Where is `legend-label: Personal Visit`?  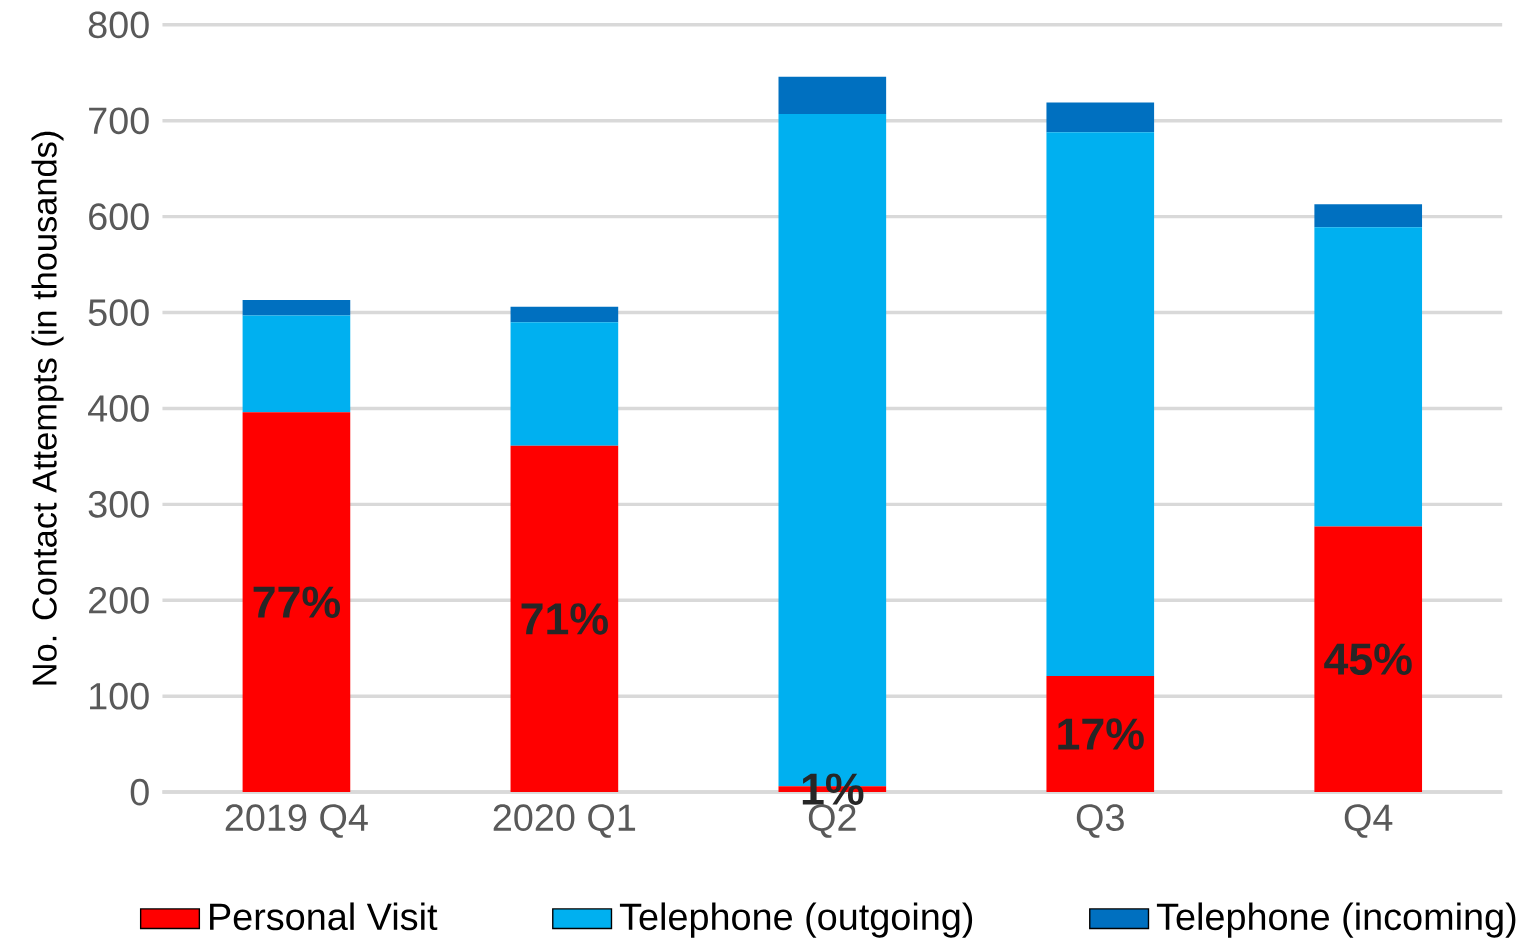
legend-label: Personal Visit is located at coordinates (324, 916).